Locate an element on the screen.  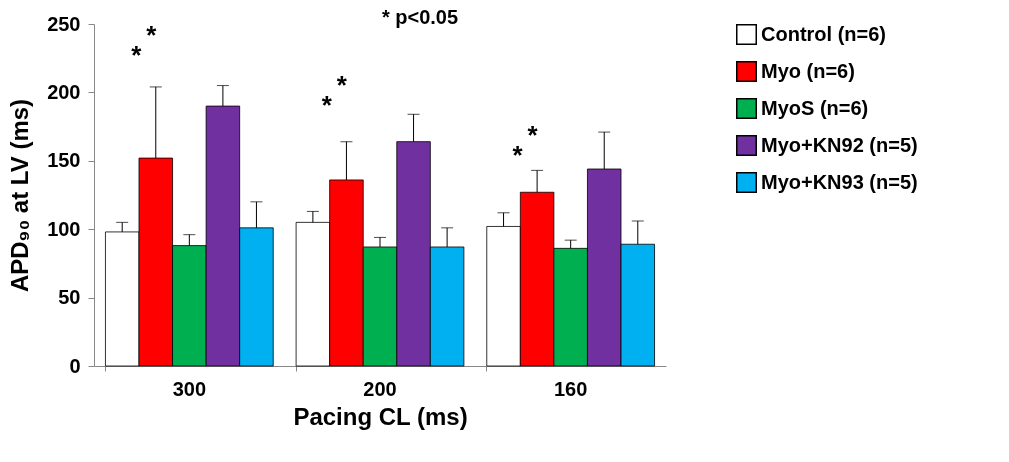
y-tick-label: 150 is located at coordinates (64, 160).